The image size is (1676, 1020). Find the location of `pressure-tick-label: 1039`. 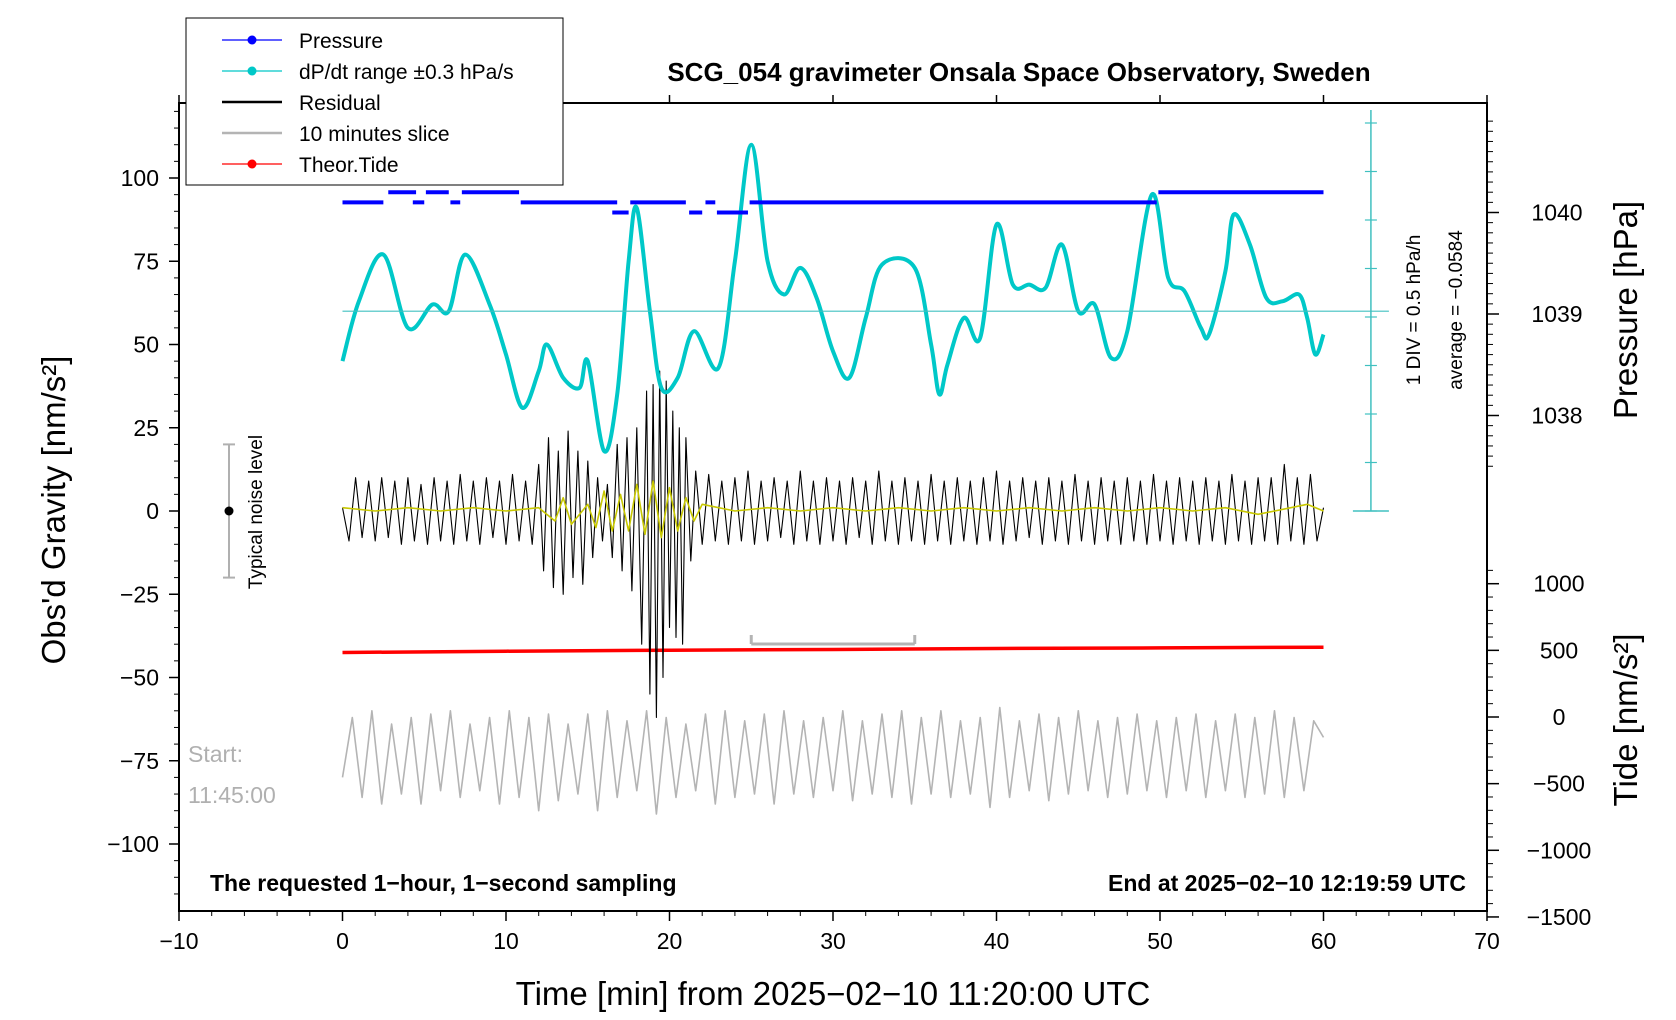

pressure-tick-label: 1039 is located at coordinates (1556, 314).